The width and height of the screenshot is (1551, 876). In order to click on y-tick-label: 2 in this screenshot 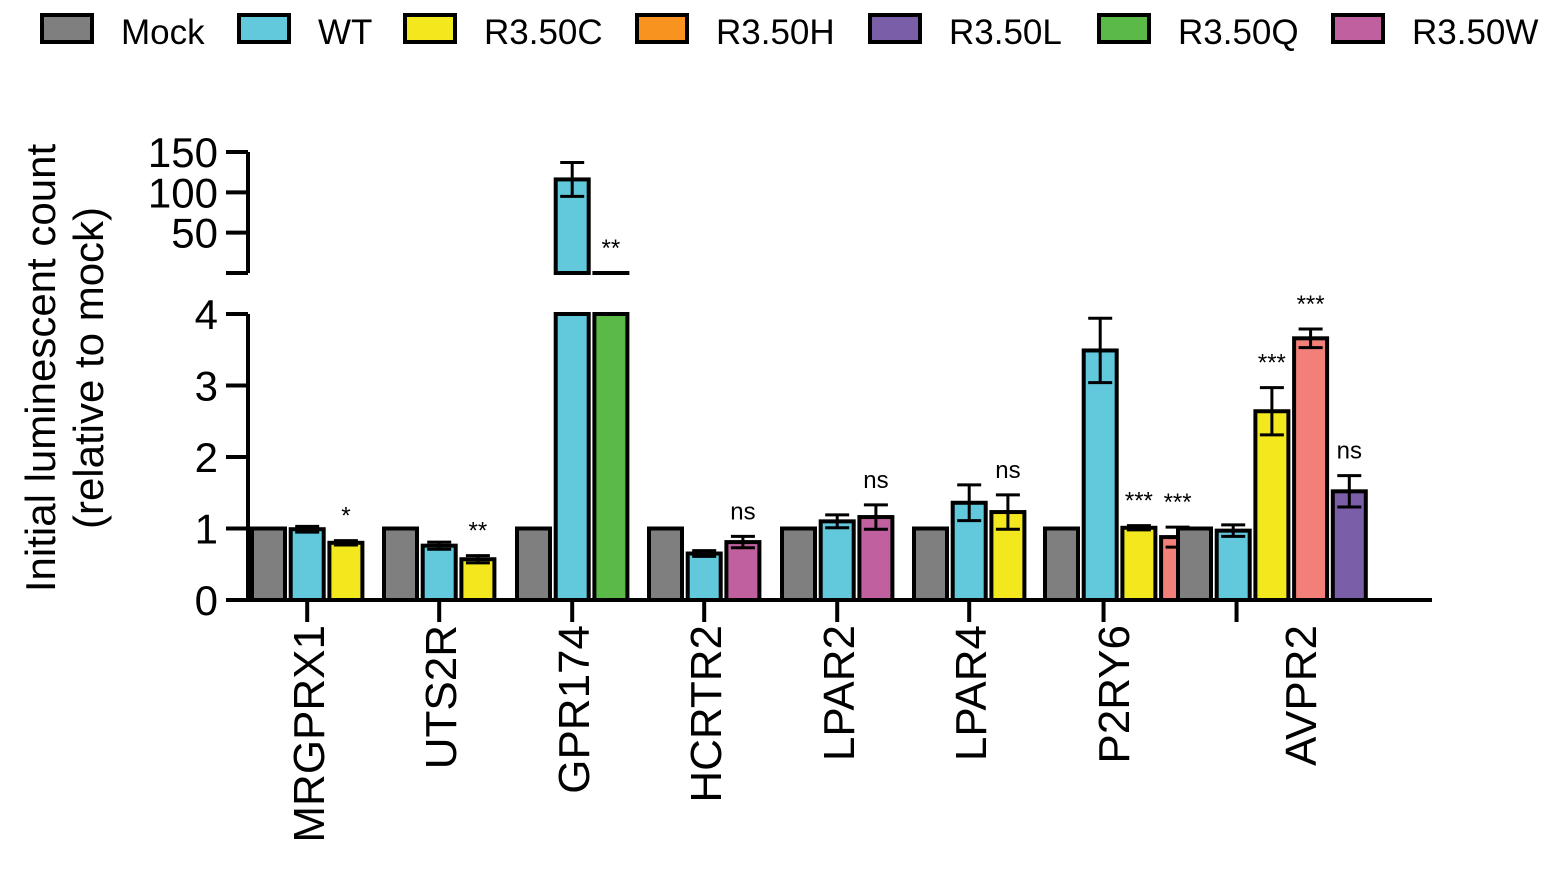, I will do `click(206, 457)`.